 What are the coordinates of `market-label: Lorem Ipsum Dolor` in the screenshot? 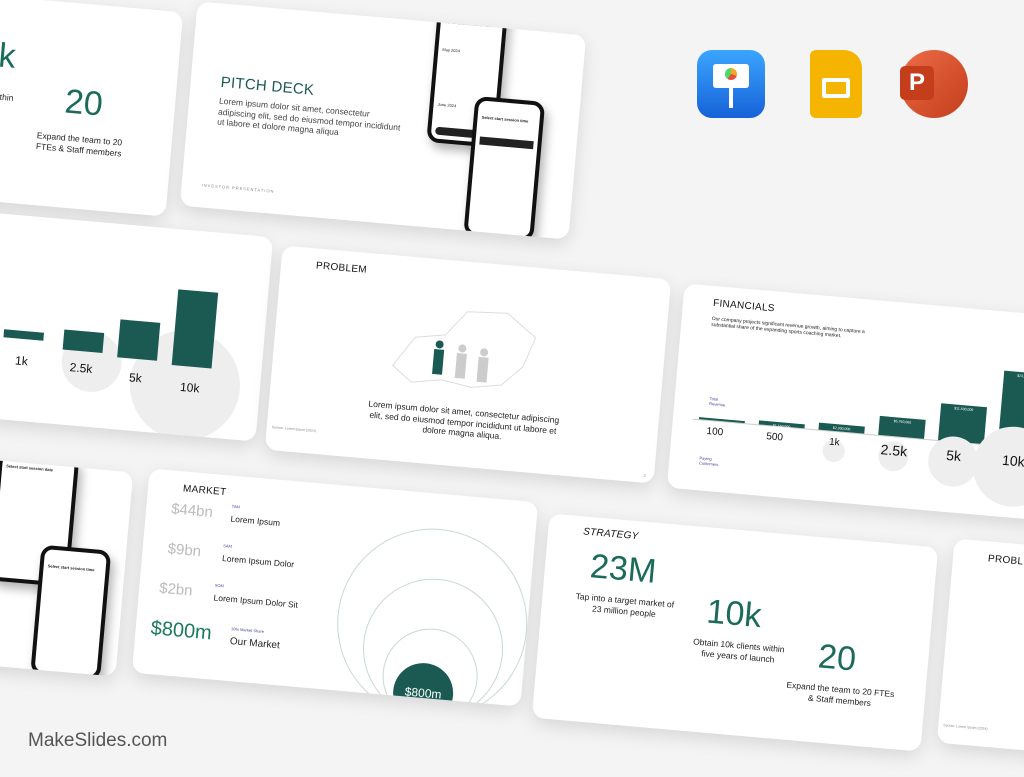 It's located at (258, 561).